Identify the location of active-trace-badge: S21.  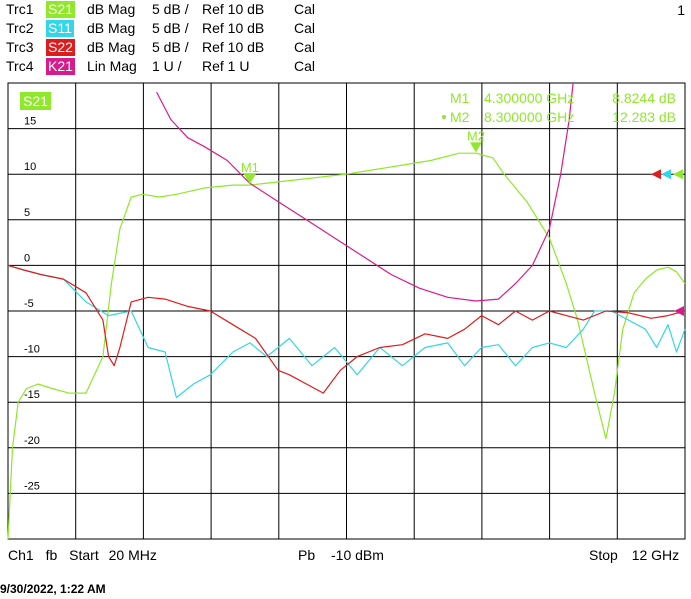
(35, 101).